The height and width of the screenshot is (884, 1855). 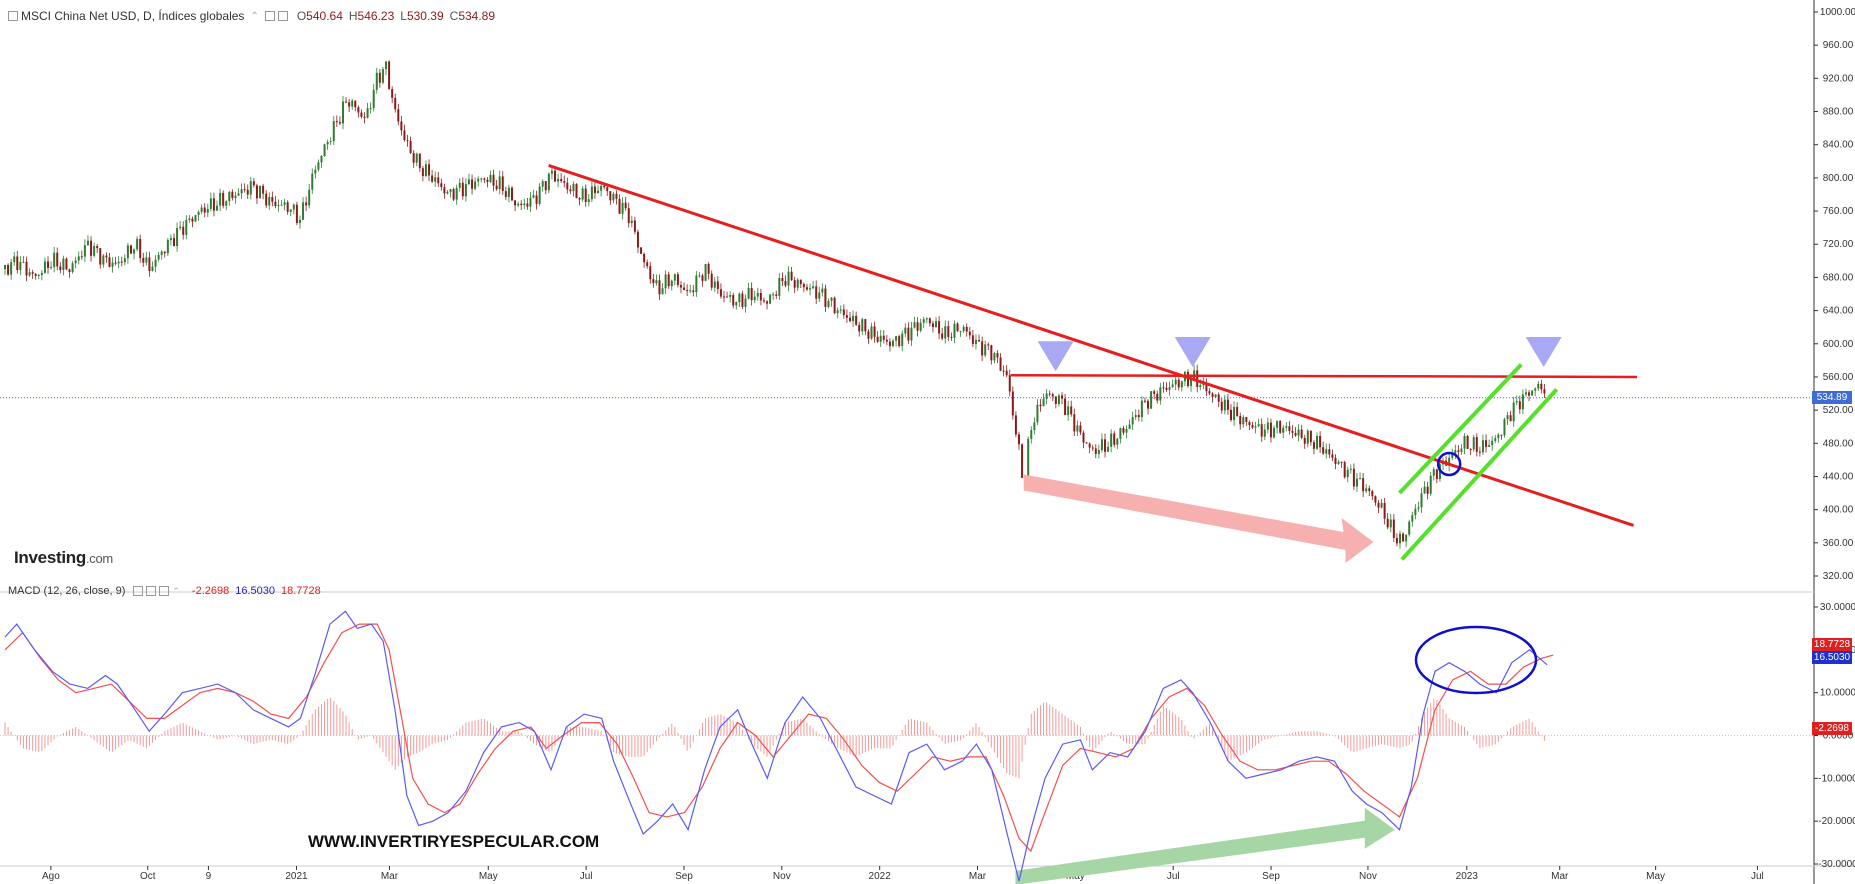 What do you see at coordinates (1838, 211) in the screenshot?
I see `y-tick-label: 760.00` at bounding box center [1838, 211].